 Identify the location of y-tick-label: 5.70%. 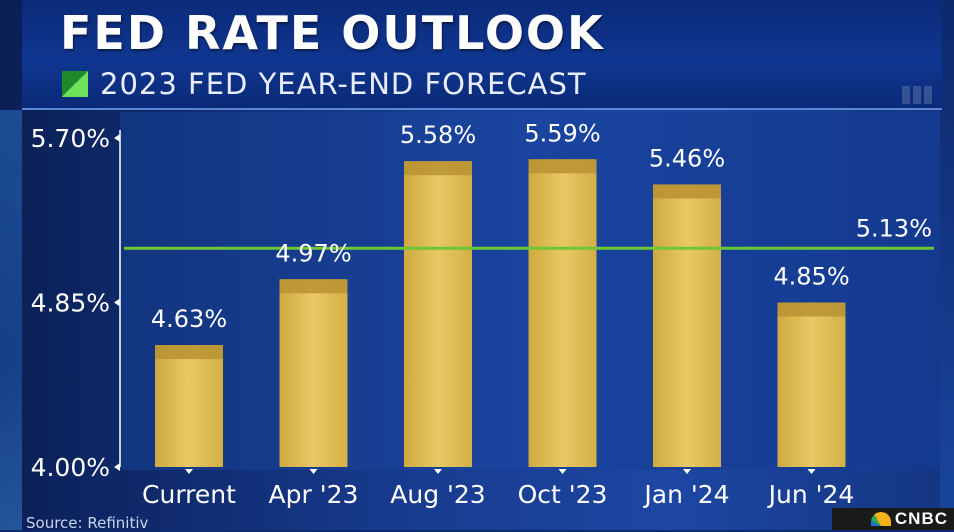
(70, 138).